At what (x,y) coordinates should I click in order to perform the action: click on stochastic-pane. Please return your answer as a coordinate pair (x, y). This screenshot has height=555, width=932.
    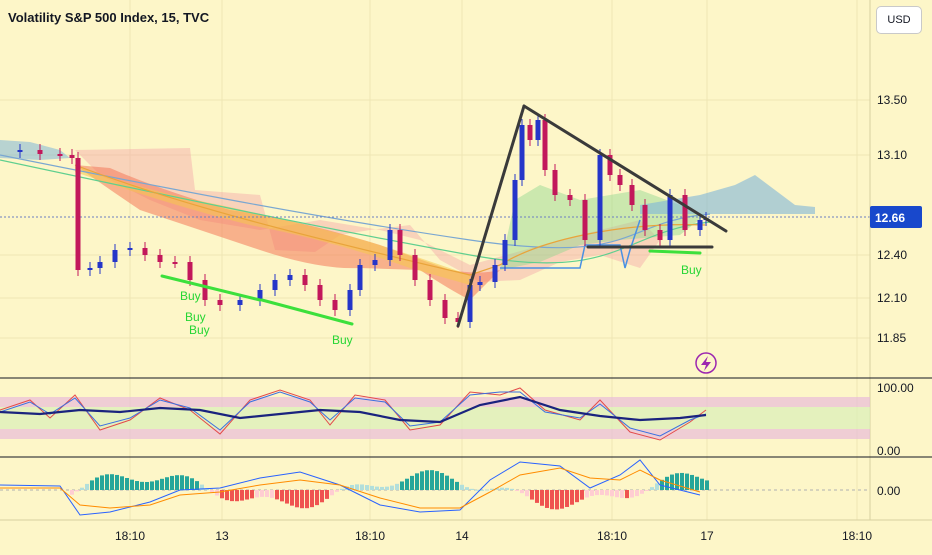
    Looking at the image, I should click on (435, 414).